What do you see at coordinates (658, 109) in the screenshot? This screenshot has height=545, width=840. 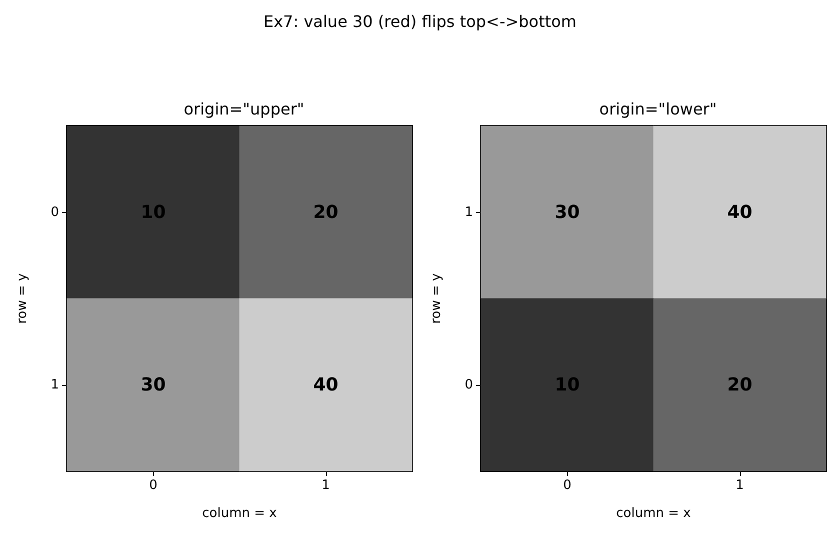 I see `chart-title: origin="lower"` at bounding box center [658, 109].